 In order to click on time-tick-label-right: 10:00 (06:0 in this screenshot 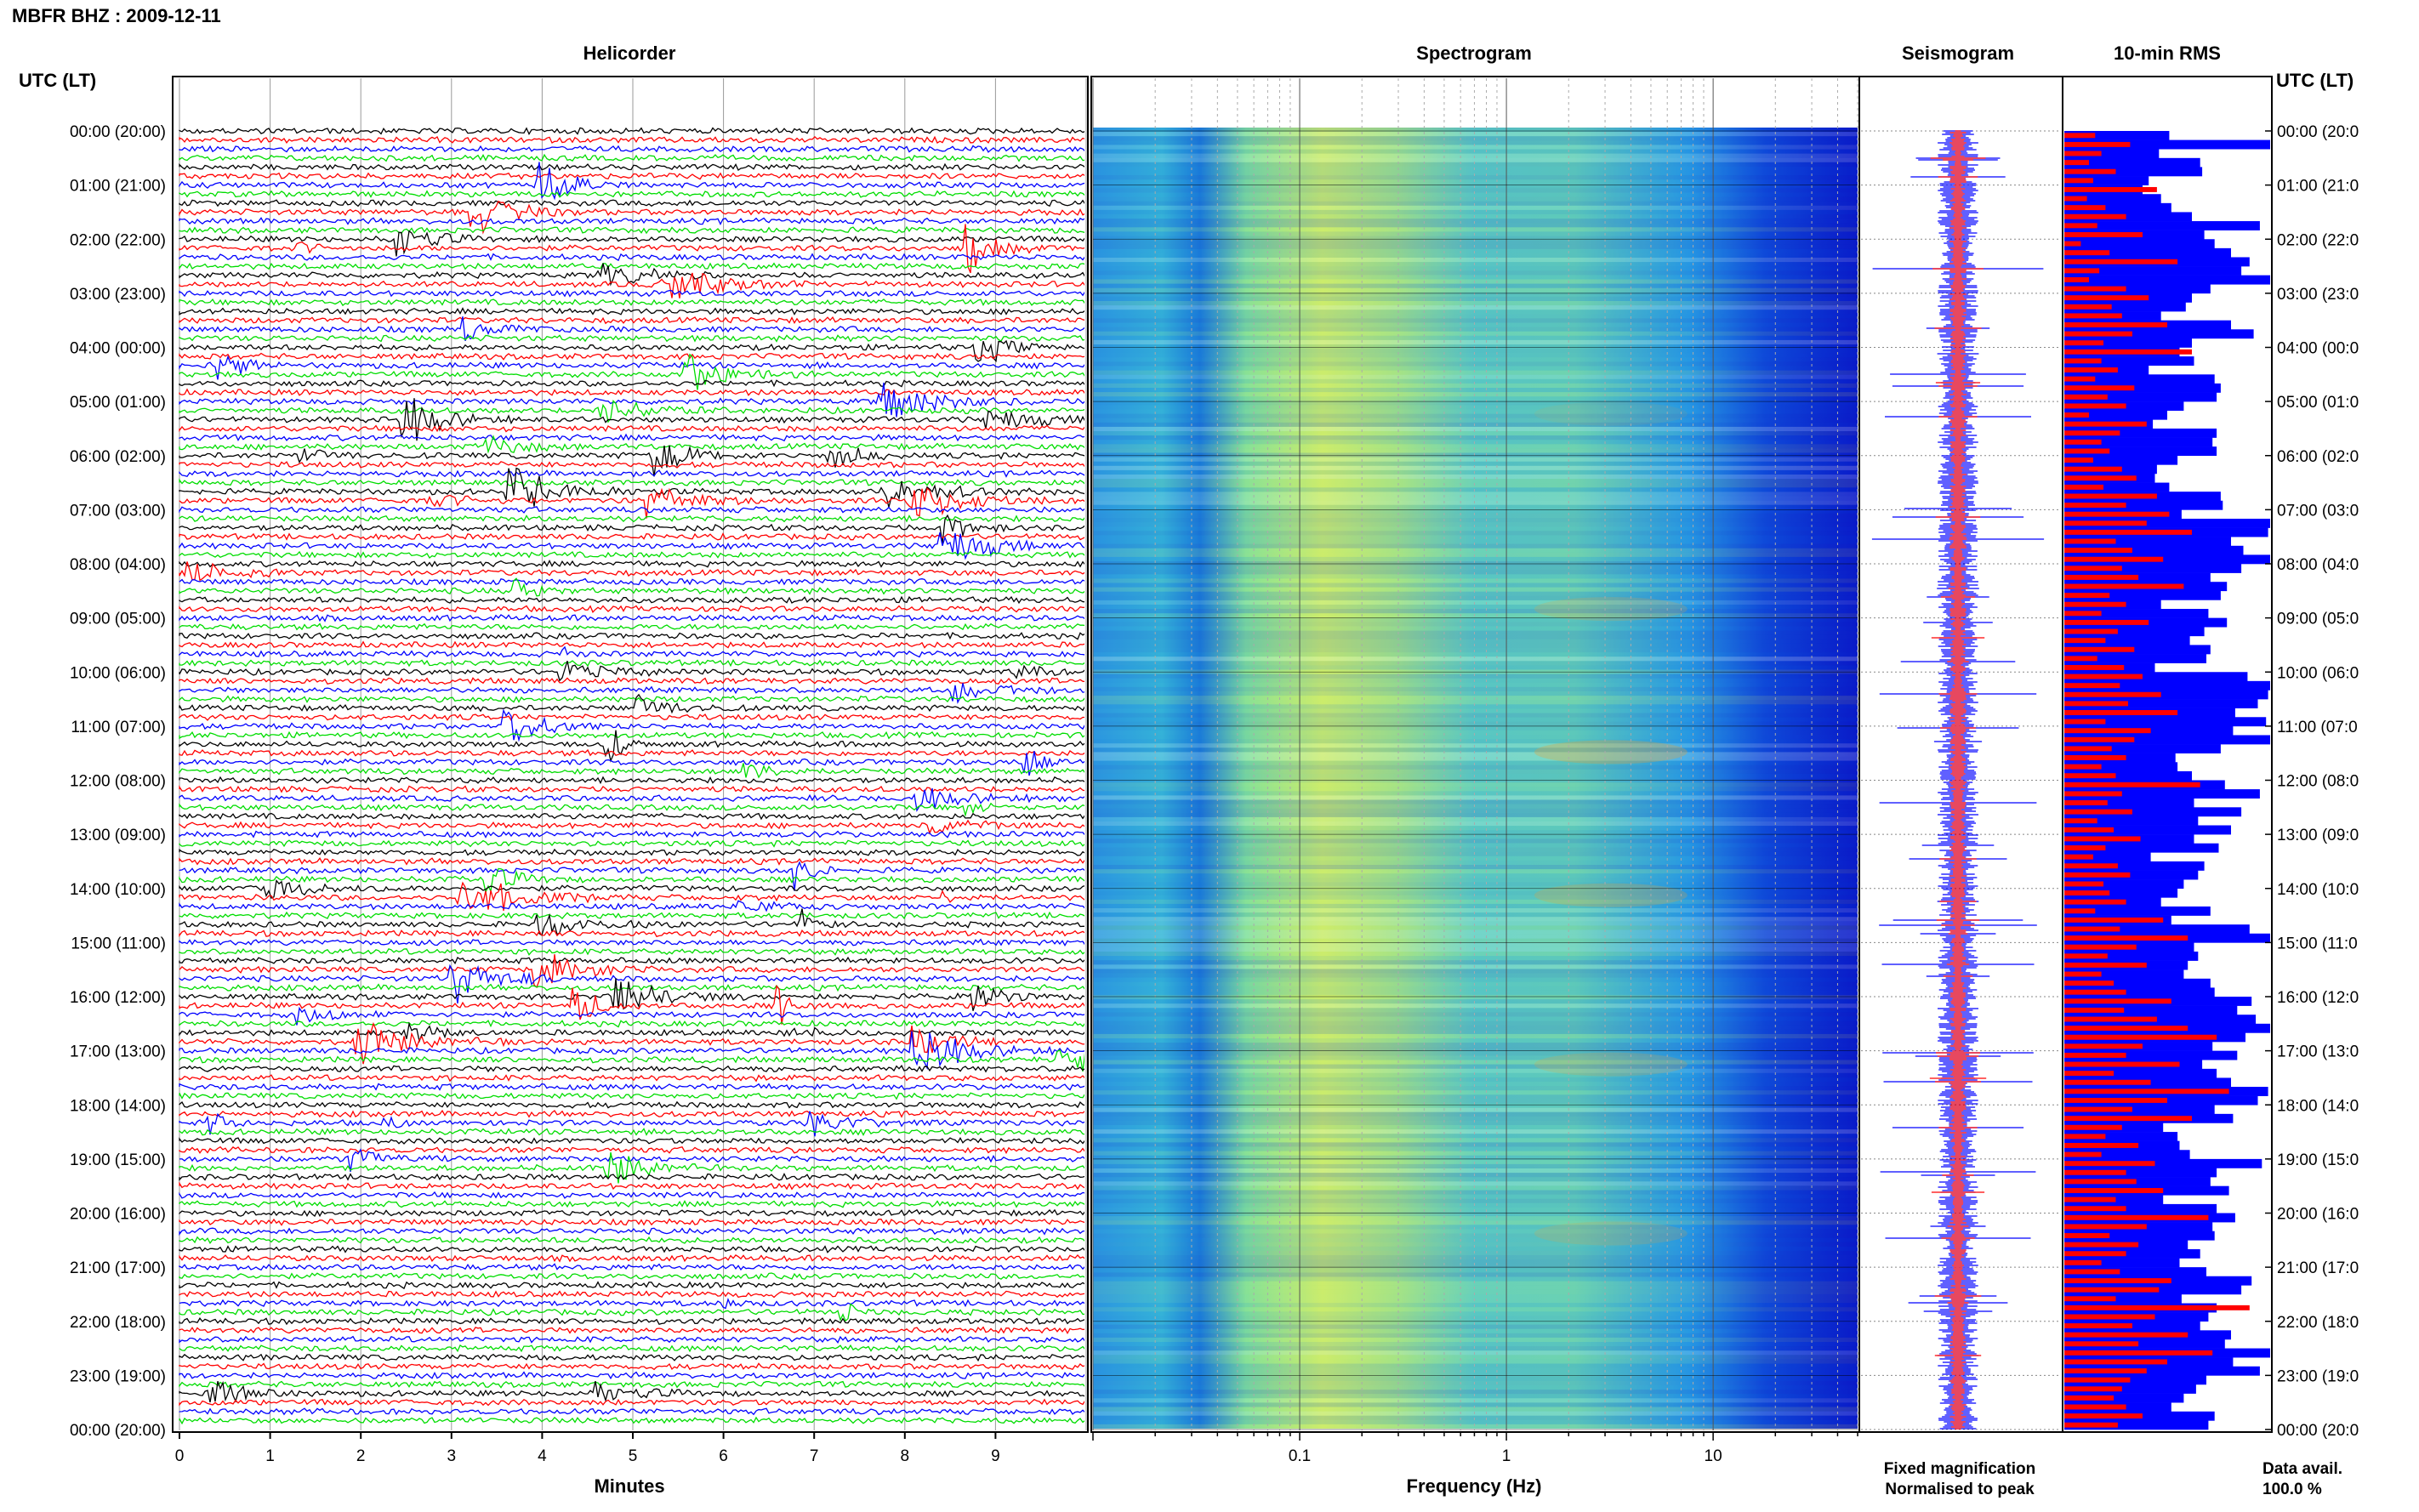, I will do `click(2318, 673)`.